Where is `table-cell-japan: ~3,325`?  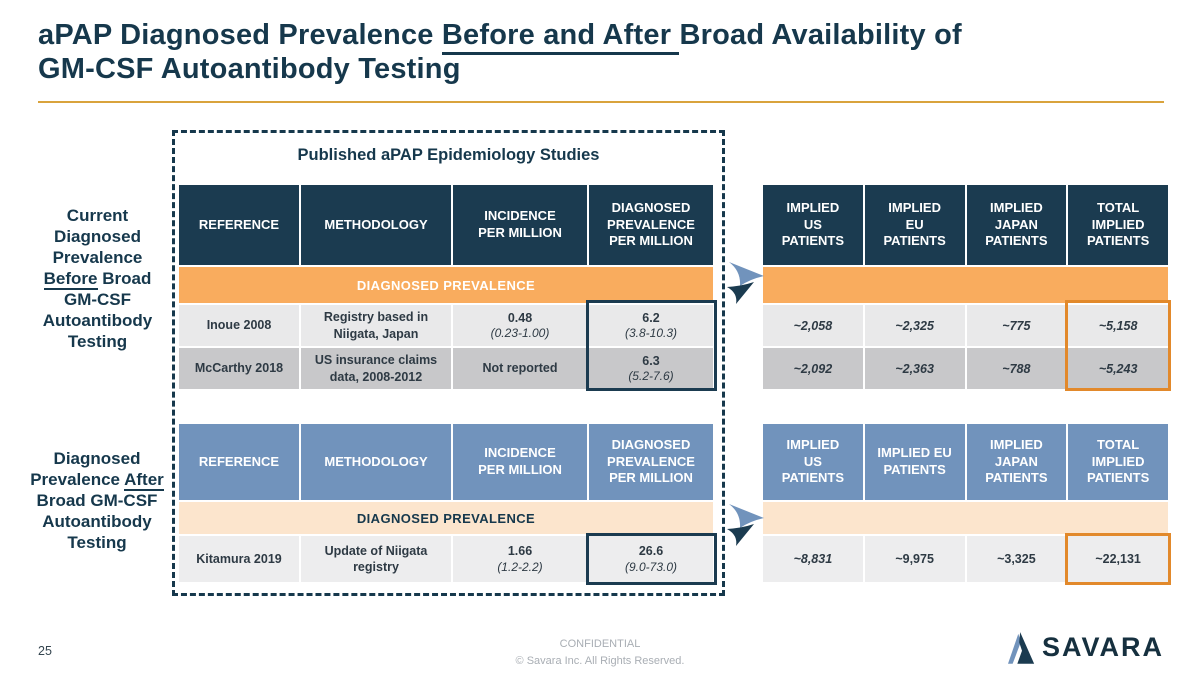
table-cell-japan: ~3,325 is located at coordinates (1016, 559).